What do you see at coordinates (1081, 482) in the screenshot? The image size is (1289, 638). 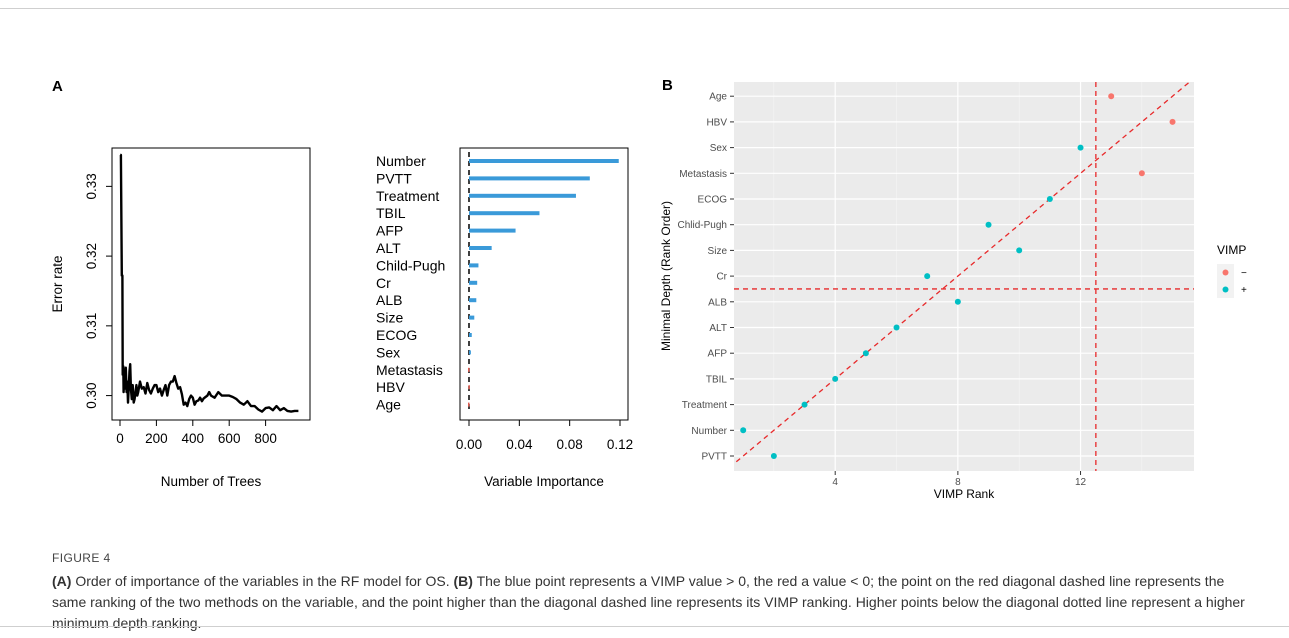 I see `x-tick-label: 12` at bounding box center [1081, 482].